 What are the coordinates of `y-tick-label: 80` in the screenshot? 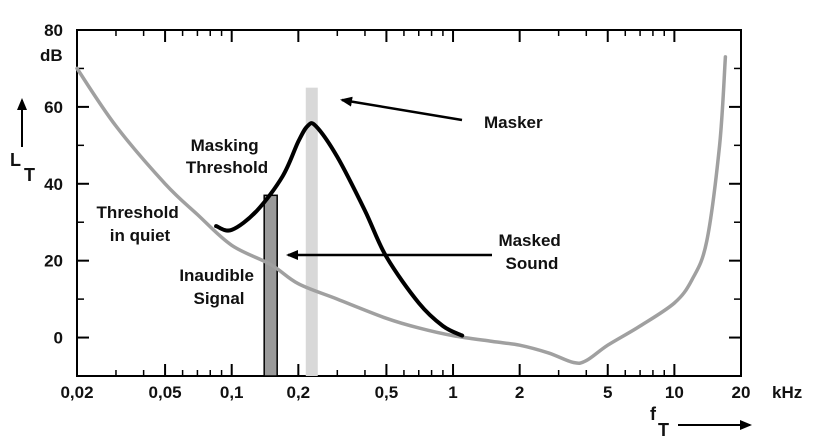 It's located at (53, 30).